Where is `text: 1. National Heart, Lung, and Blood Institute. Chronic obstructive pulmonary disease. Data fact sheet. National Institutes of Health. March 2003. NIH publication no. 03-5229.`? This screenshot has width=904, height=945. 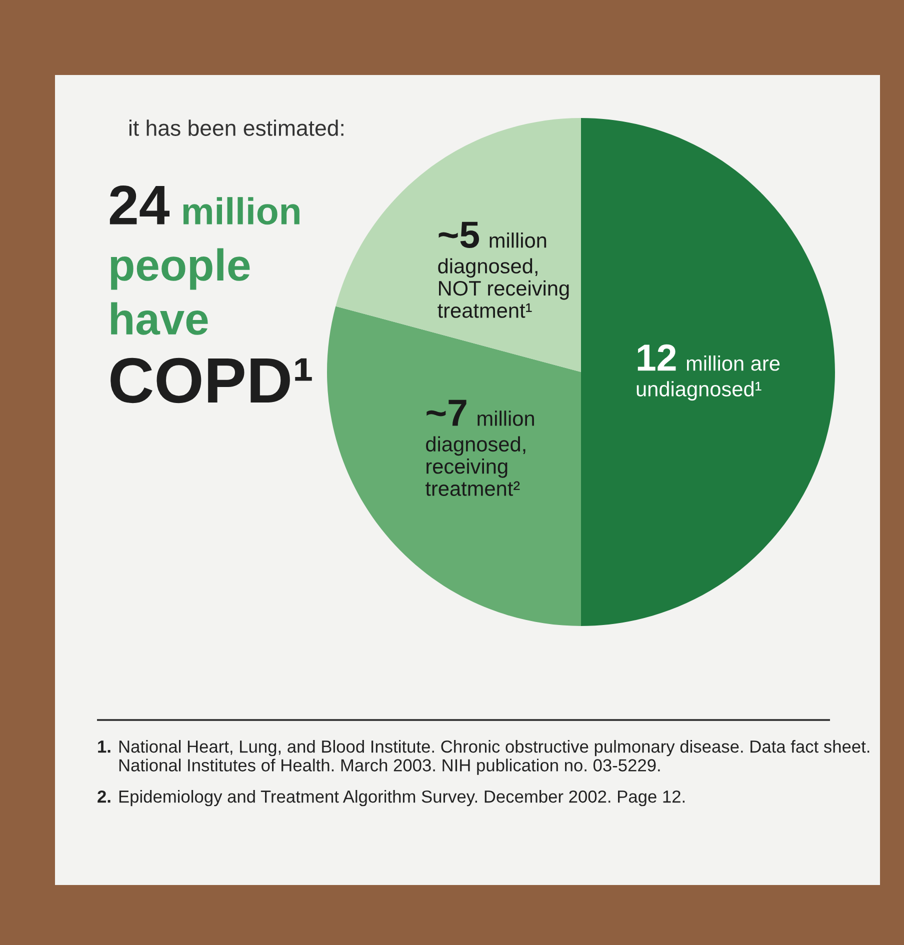 text: 1. National Heart, Lung, and Blood Institute. Chronic obstructive pulmonary disease. Data fact sheet. National Institutes of Health. March 2003. NIH publication no. 03-5229. is located at coordinates (484, 757).